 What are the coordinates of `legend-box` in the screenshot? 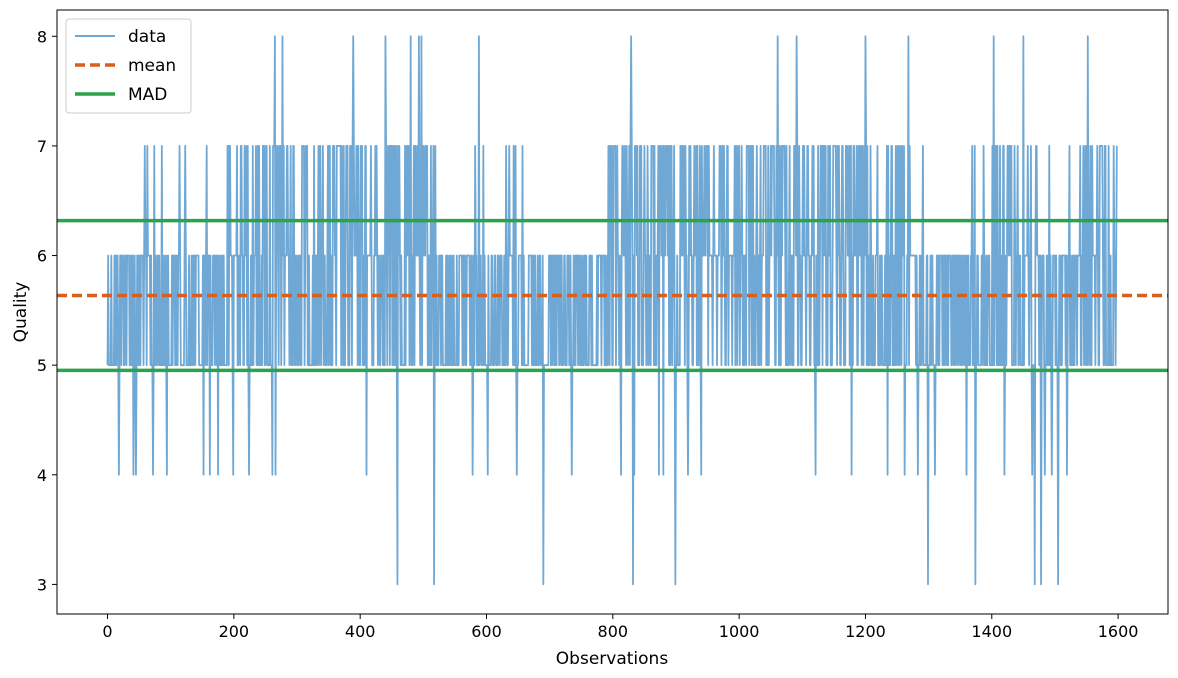 It's located at (128, 66).